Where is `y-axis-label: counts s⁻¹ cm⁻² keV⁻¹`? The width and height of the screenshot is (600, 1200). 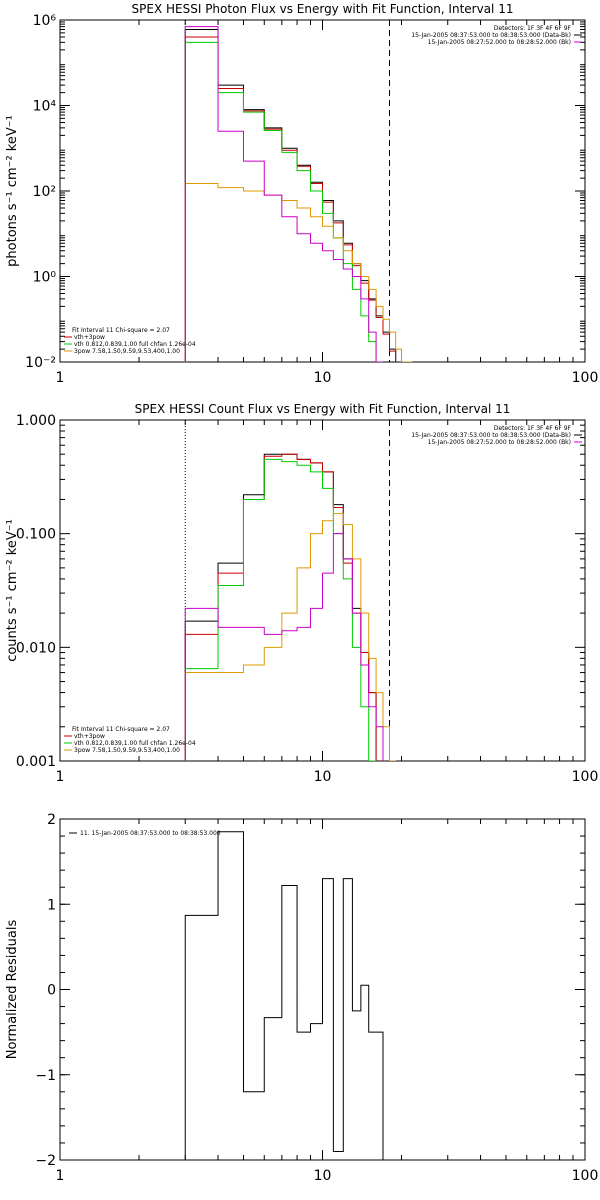
y-axis-label: counts s⁻¹ cm⁻² keV⁻¹ is located at coordinates (12, 590).